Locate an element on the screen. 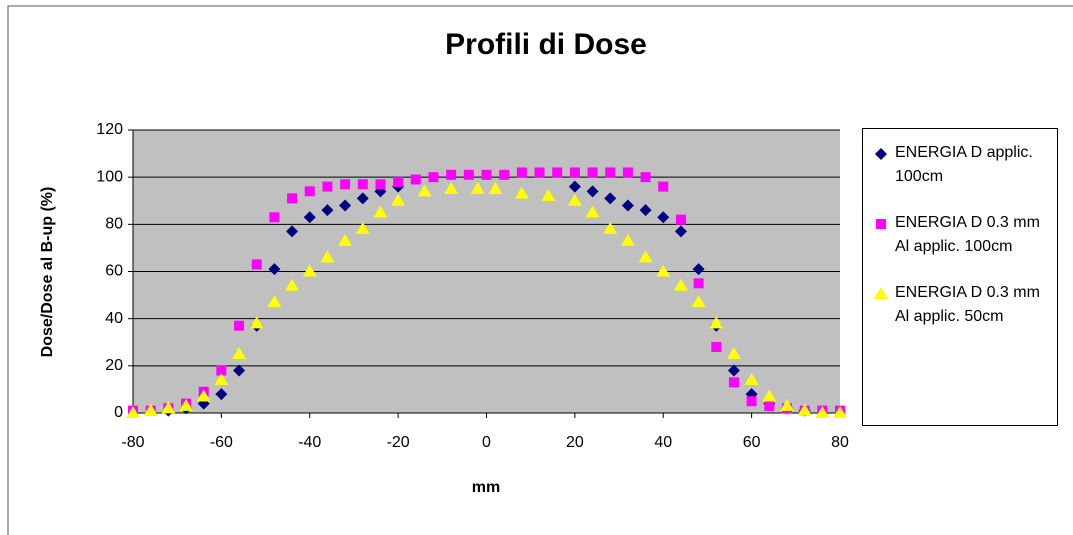  legend-label: ENERGIA D applic. 100cm is located at coordinates (964, 164).